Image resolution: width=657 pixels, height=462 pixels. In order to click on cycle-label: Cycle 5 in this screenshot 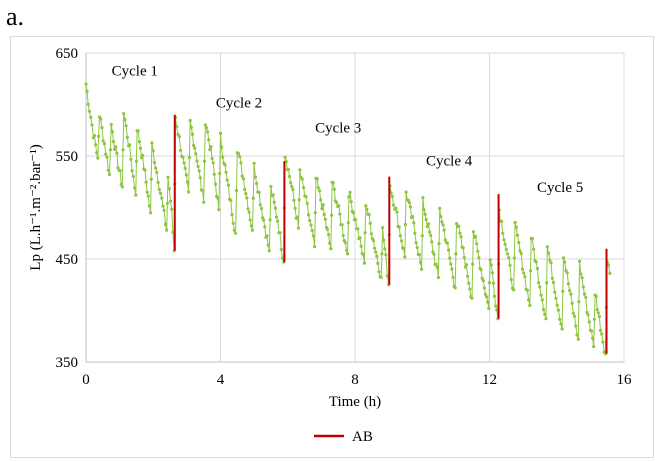, I will do `click(560, 188)`.